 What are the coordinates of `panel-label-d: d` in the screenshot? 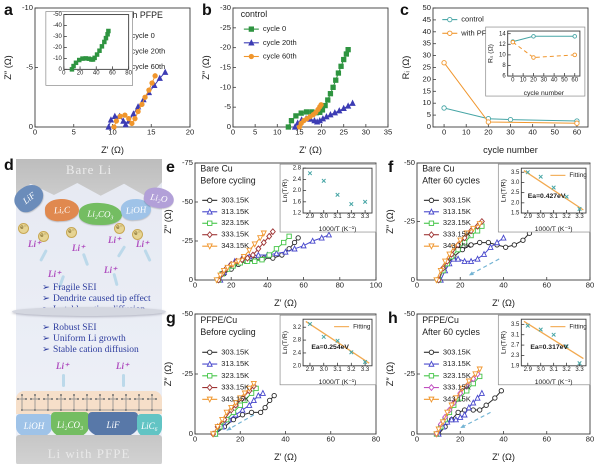 It's located at (9, 165).